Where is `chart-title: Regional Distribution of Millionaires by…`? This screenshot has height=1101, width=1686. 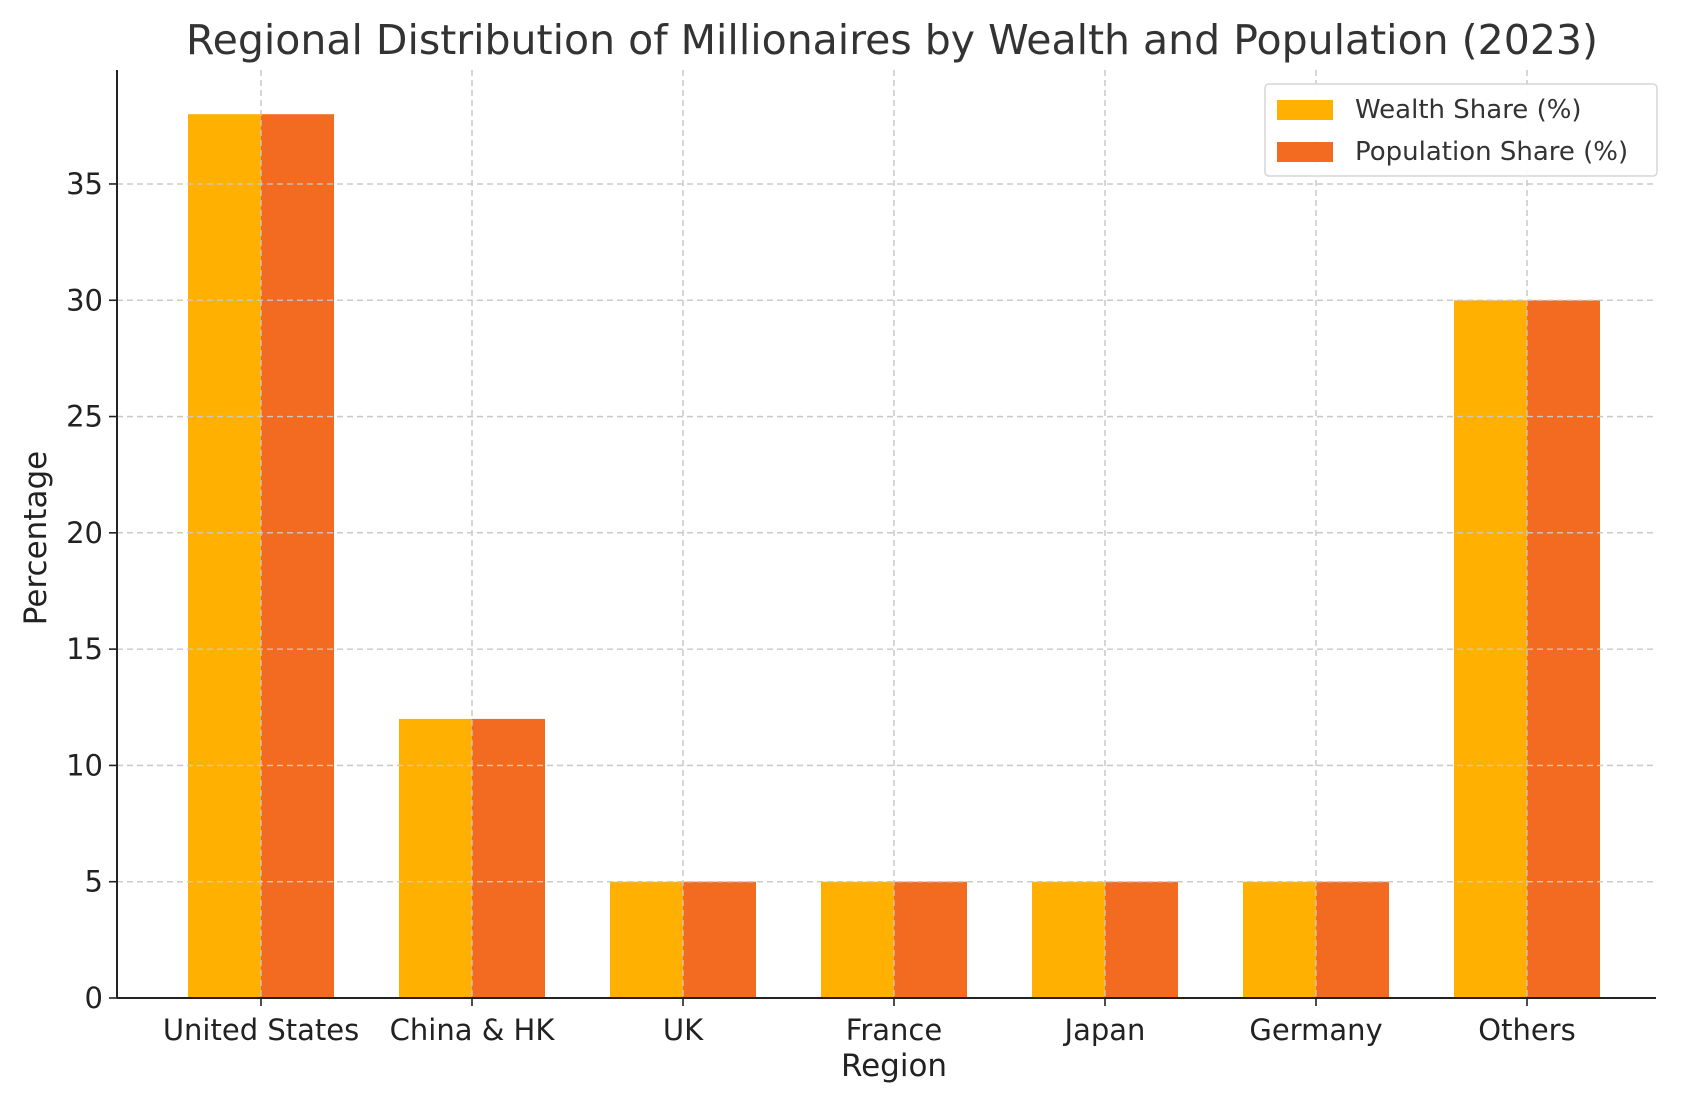
chart-title: Regional Distribution of Millionaires by… is located at coordinates (892, 40).